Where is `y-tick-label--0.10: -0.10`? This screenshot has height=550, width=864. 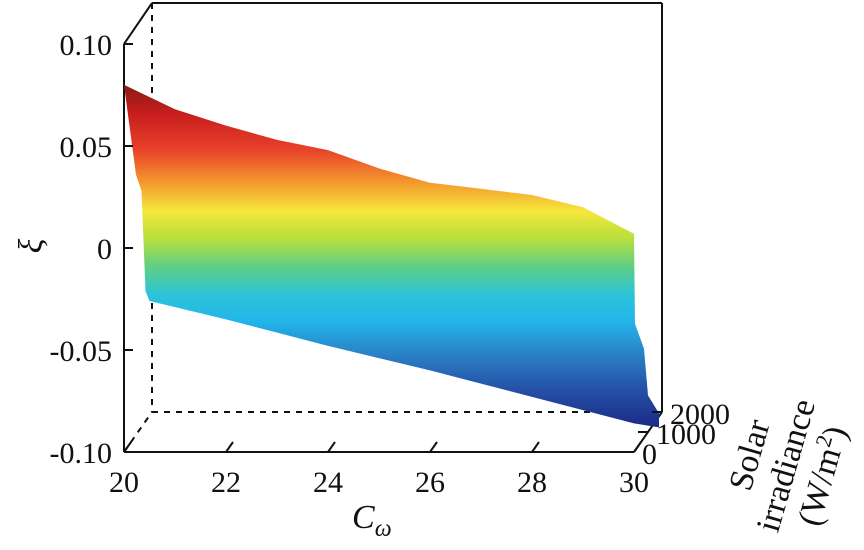 y-tick-label--0.10: -0.10 is located at coordinates (81, 453).